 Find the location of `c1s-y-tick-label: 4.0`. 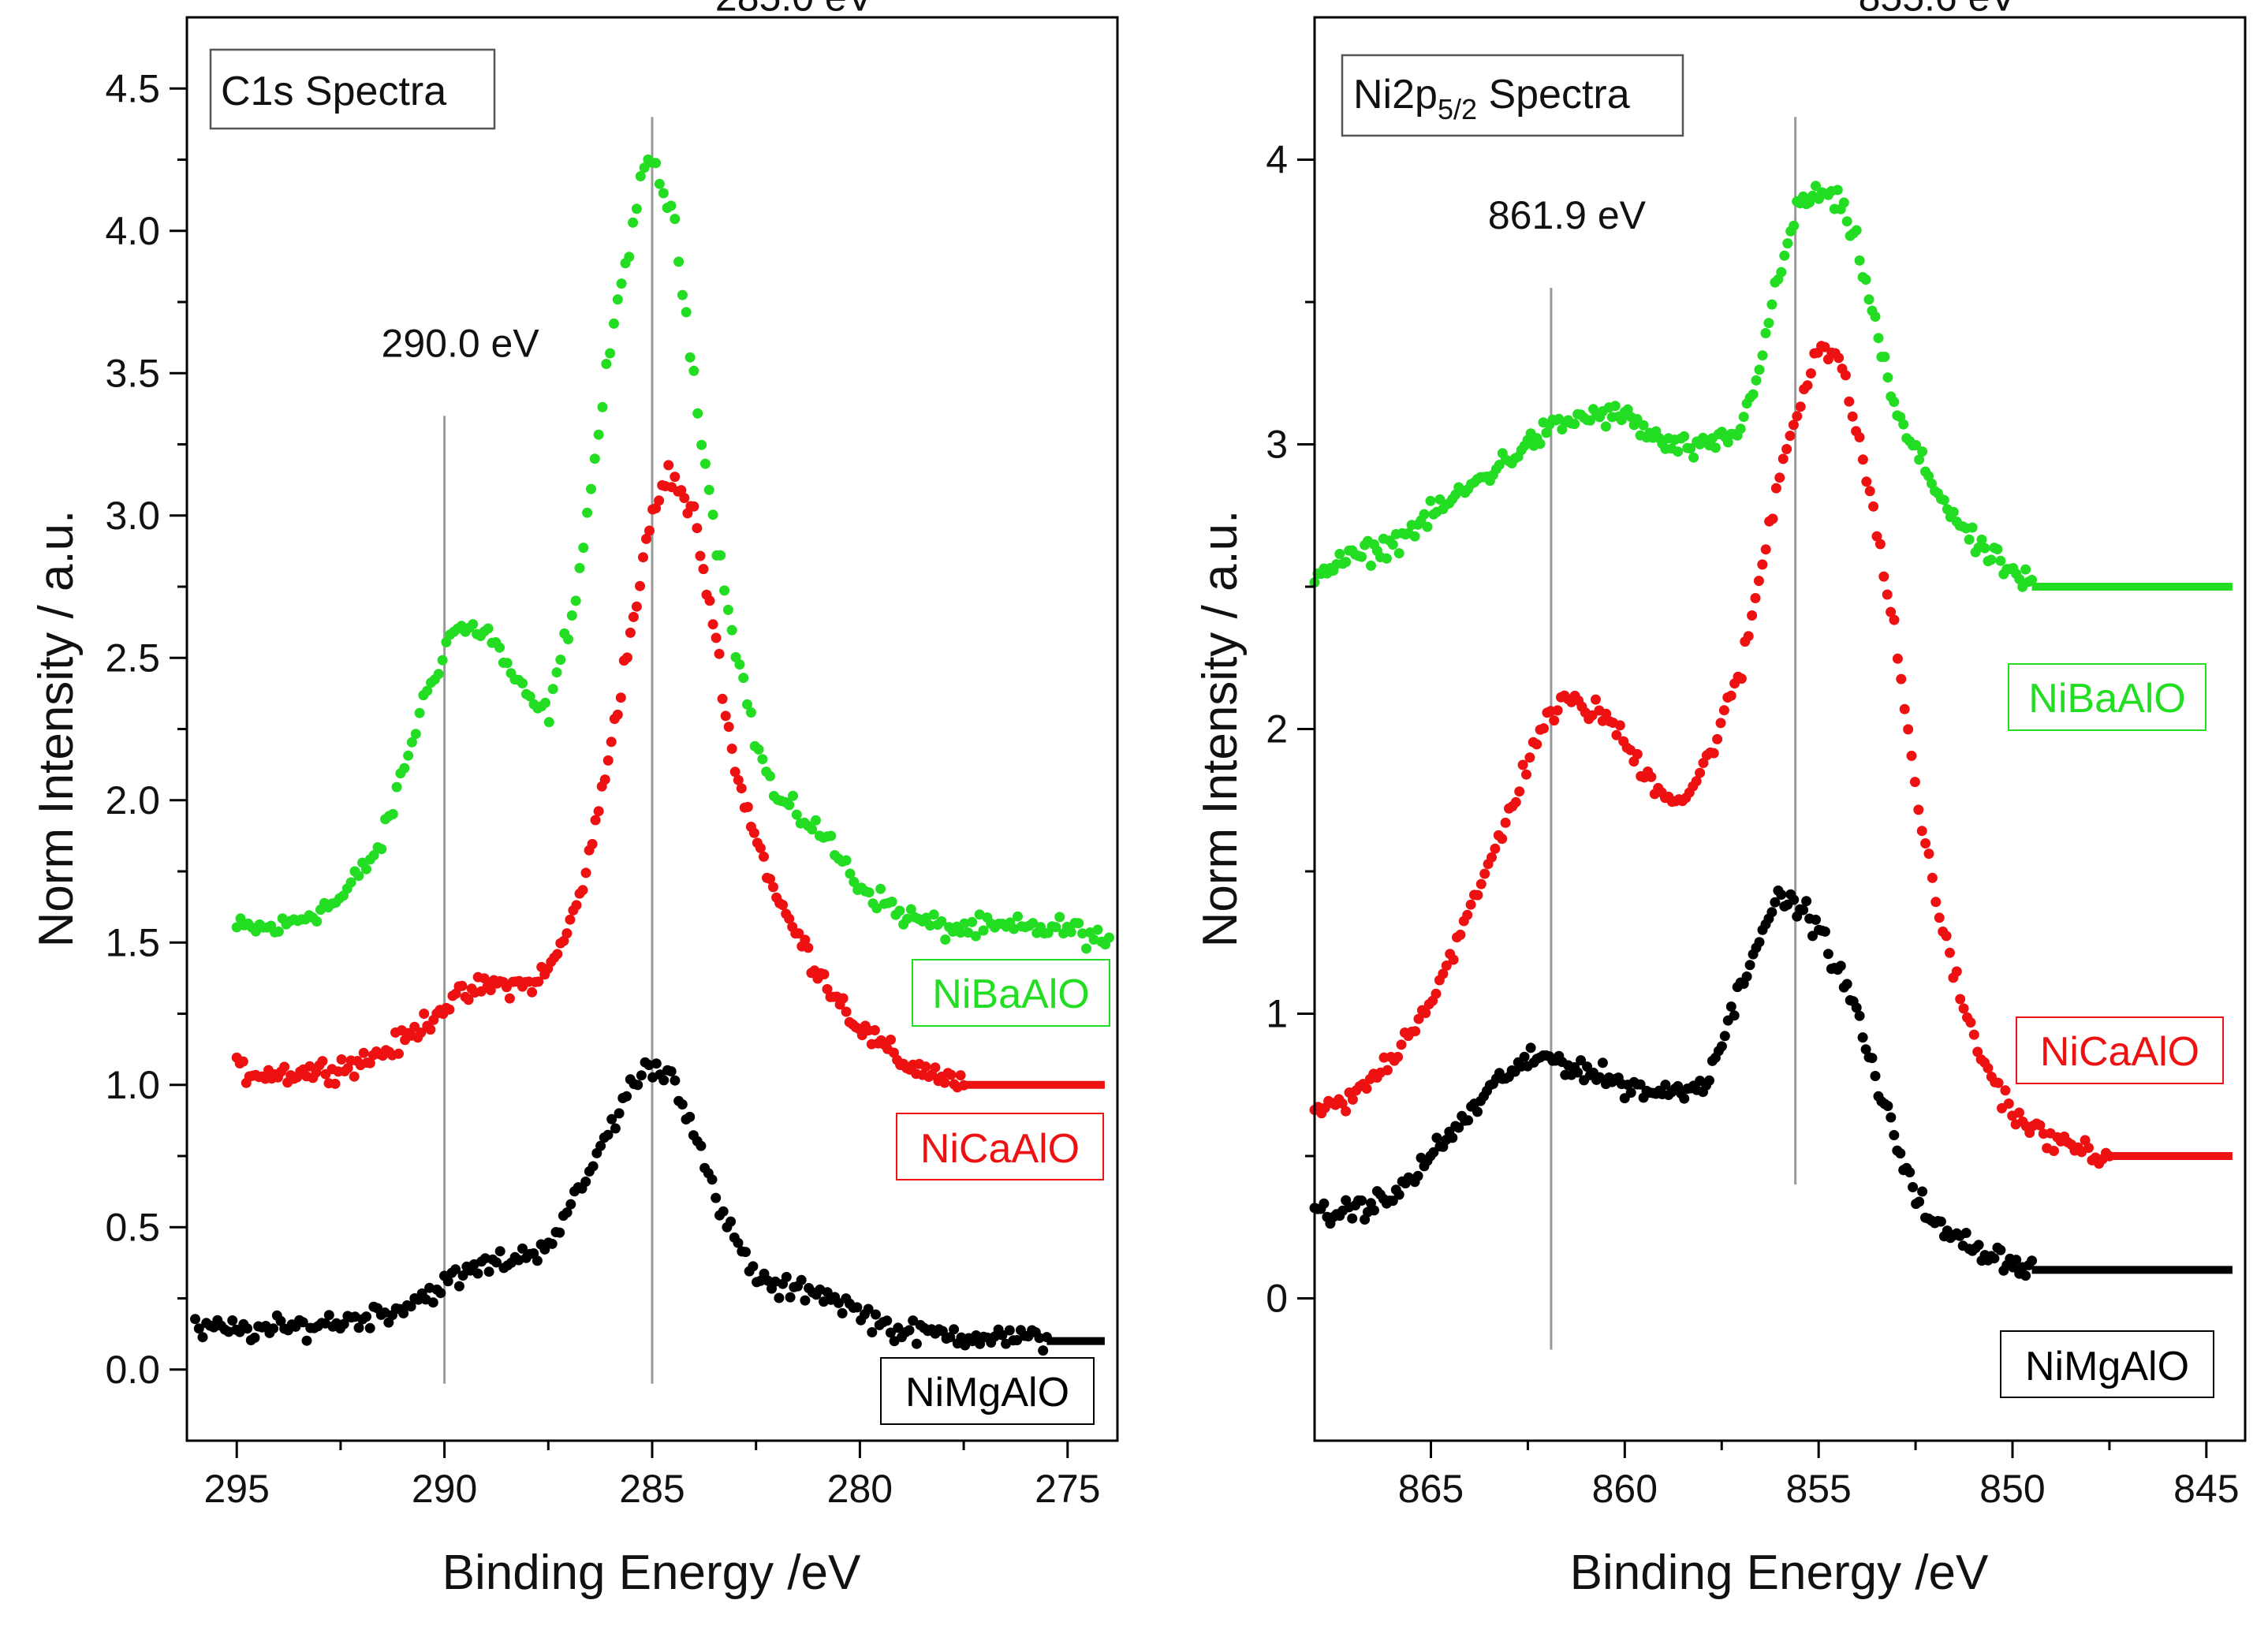

c1s-y-tick-label: 4.0 is located at coordinates (132, 231).